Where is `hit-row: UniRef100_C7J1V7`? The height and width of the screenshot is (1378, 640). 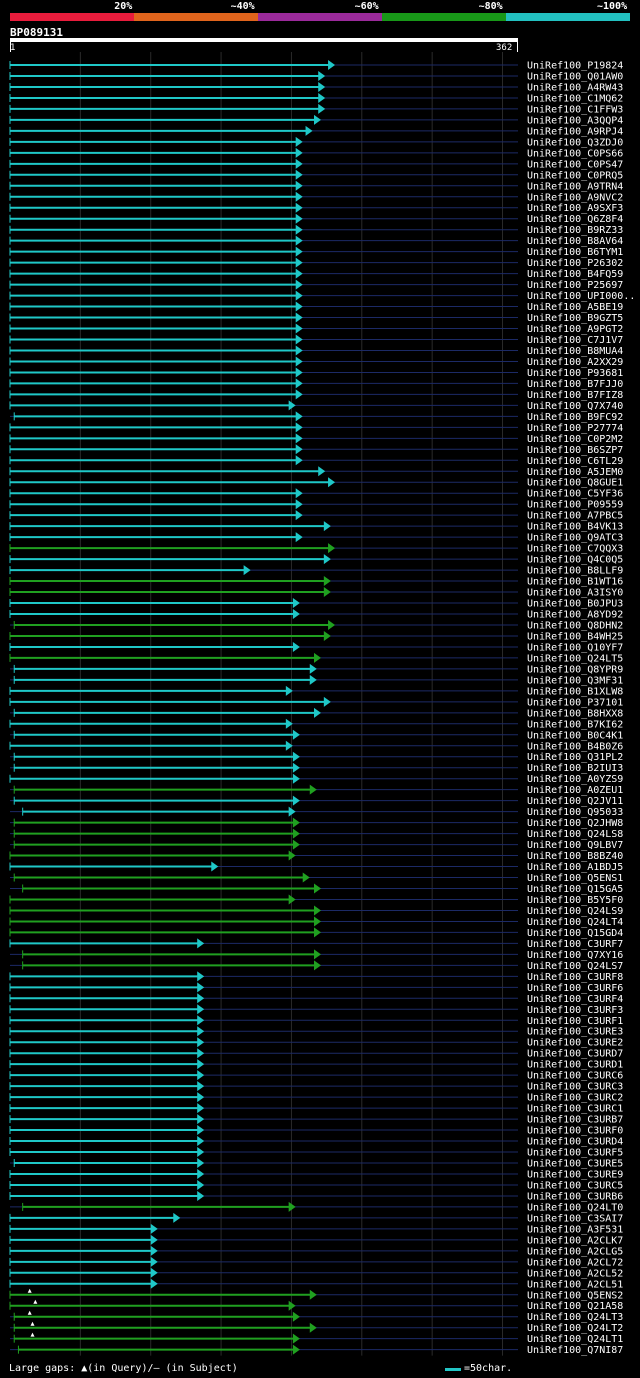
hit-row: UniRef100_C7J1V7 is located at coordinates (316, 340).